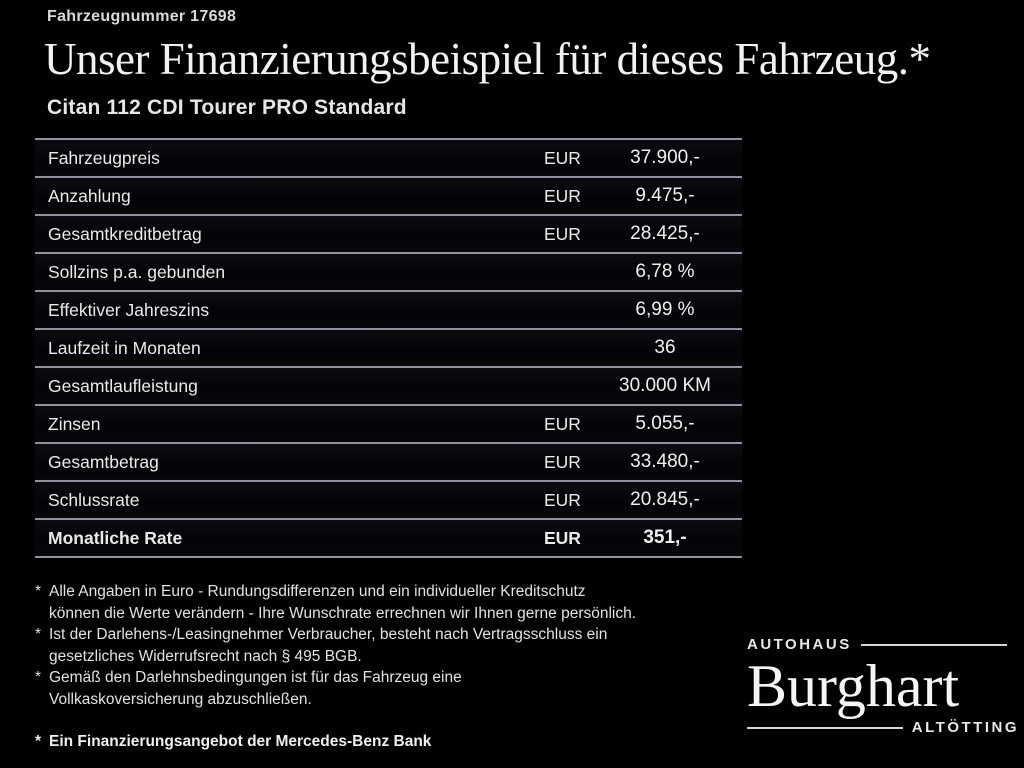 The width and height of the screenshot is (1024, 768). I want to click on table-row: Gesamtkreditbetrag EUR 28.425,-, so click(388, 233).